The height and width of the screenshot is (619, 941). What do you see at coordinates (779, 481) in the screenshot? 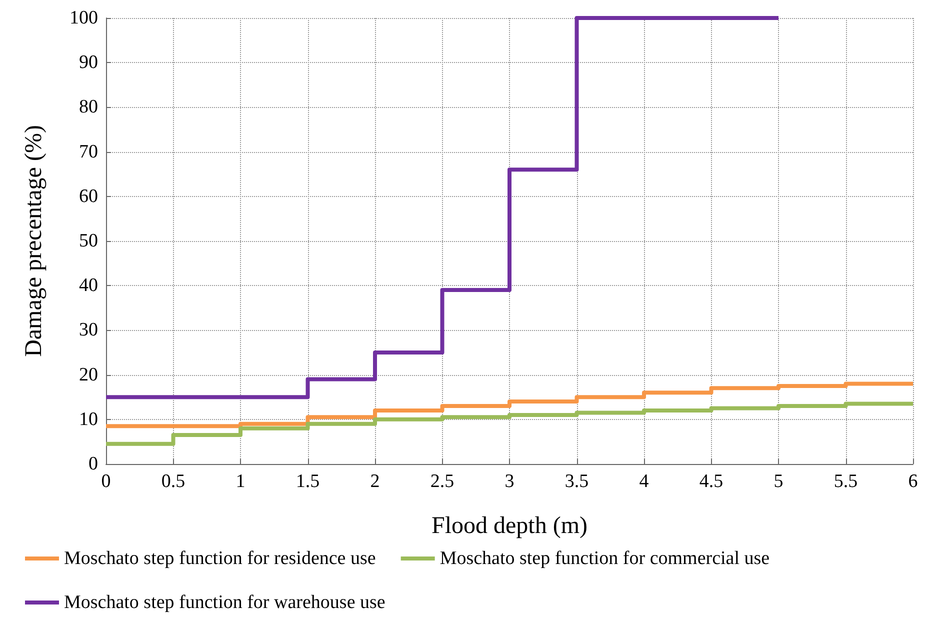
I see `x-tick-label: 5` at bounding box center [779, 481].